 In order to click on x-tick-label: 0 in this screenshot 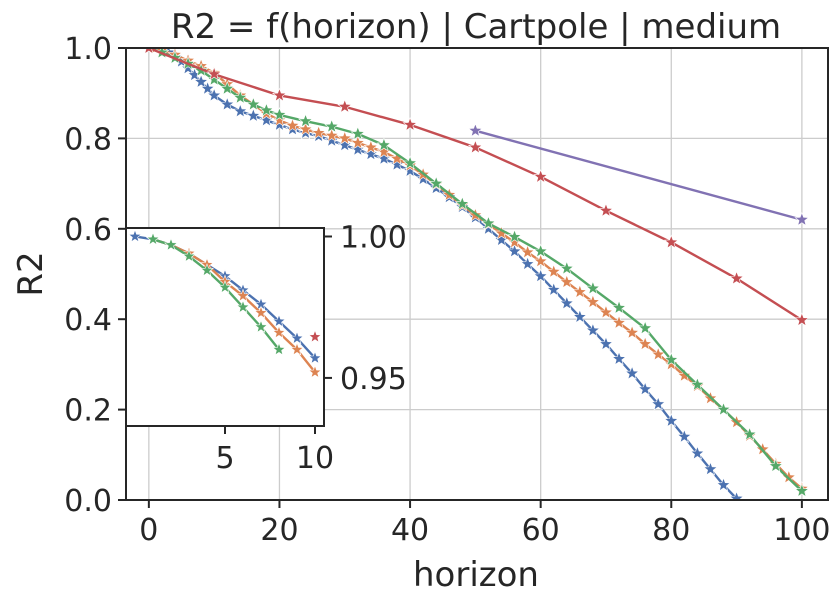, I will do `click(148, 530)`.